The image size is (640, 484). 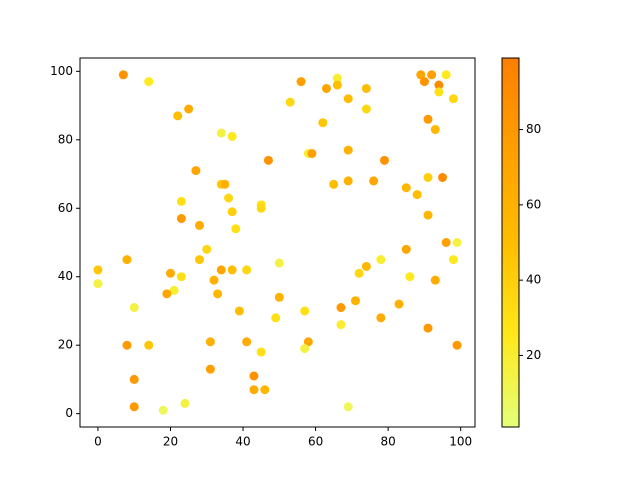 I want to click on x-tick-label: 80, so click(x=387, y=442).